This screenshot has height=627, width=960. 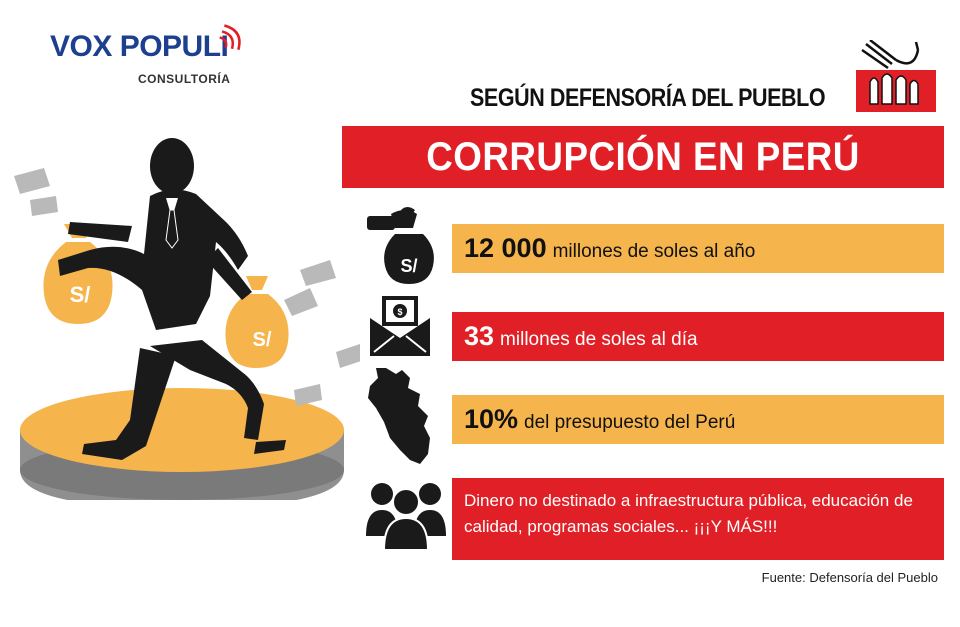 I want to click on stat-budget-label: del presupuesto del Perú, so click(x=630, y=422).